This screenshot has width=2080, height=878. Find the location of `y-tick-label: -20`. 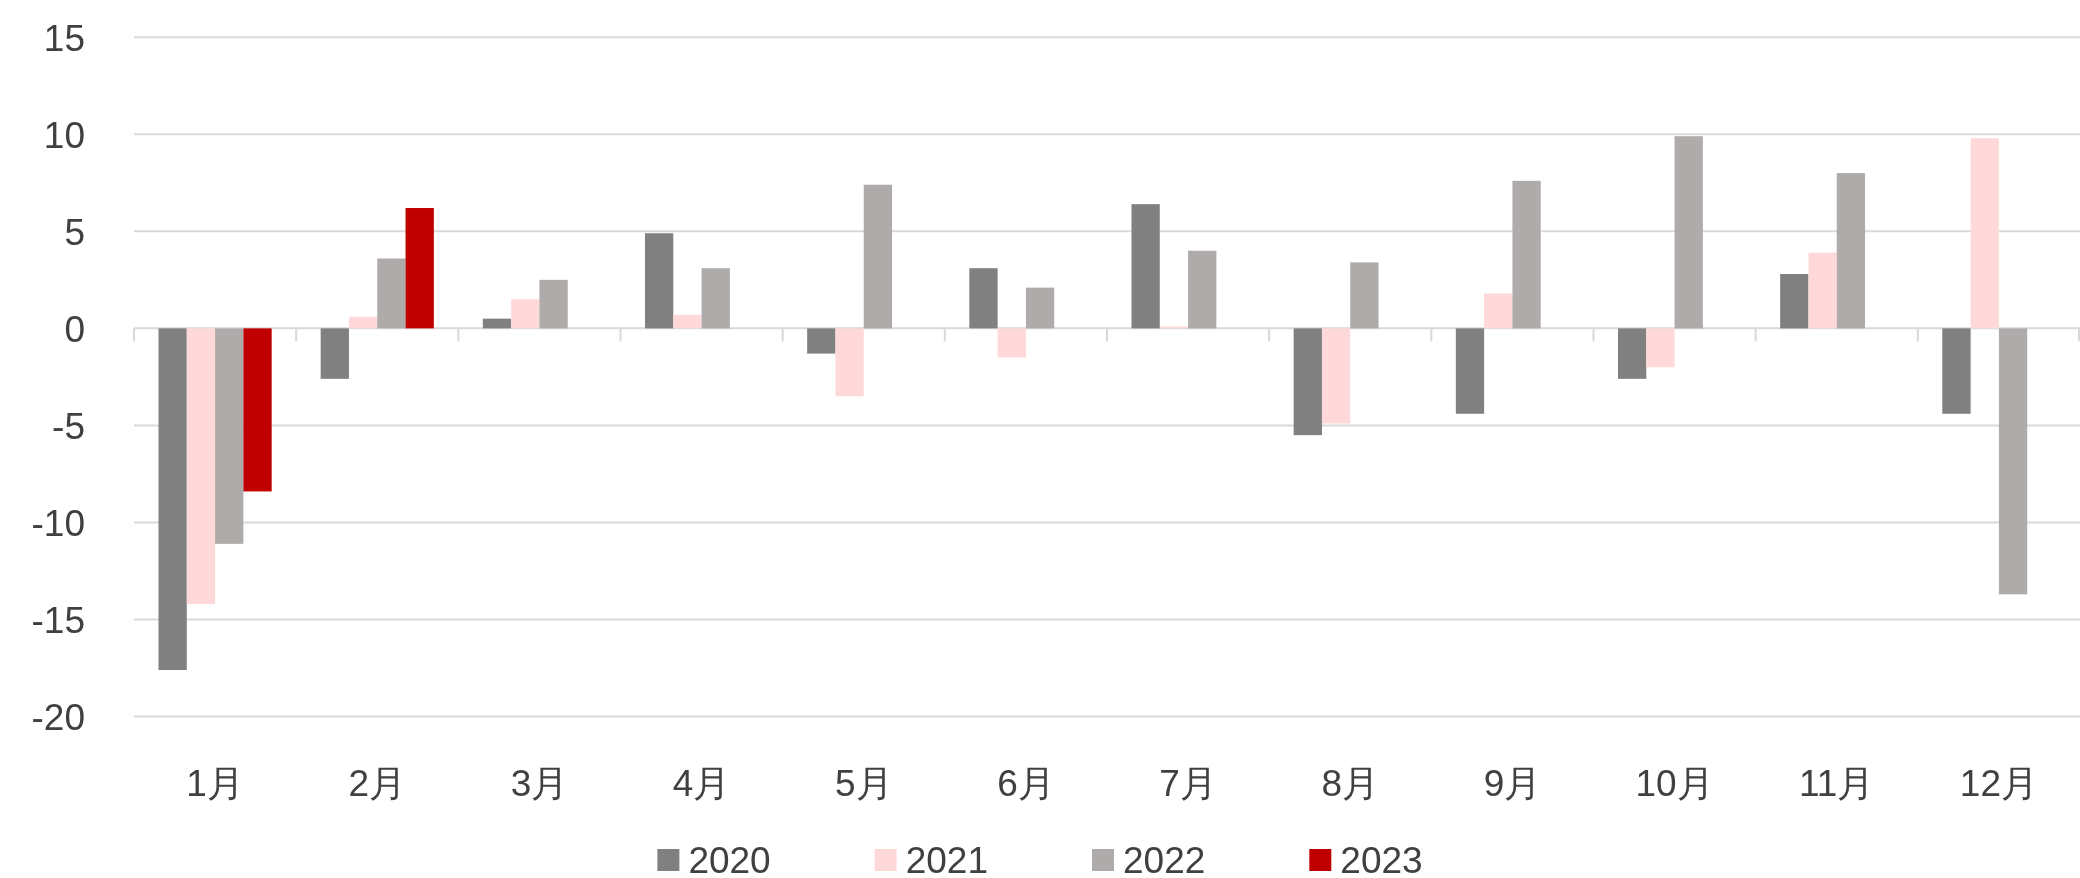

y-tick-label: -20 is located at coordinates (58, 717).